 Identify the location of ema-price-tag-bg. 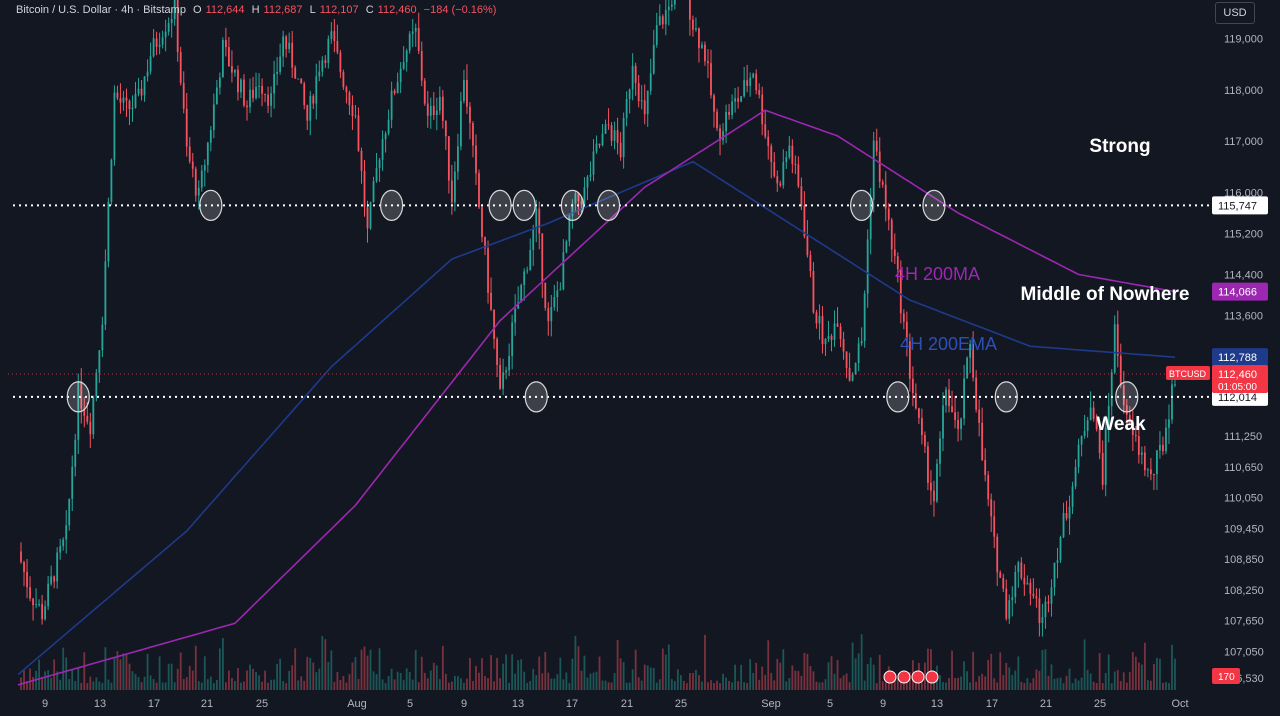
(1240, 357).